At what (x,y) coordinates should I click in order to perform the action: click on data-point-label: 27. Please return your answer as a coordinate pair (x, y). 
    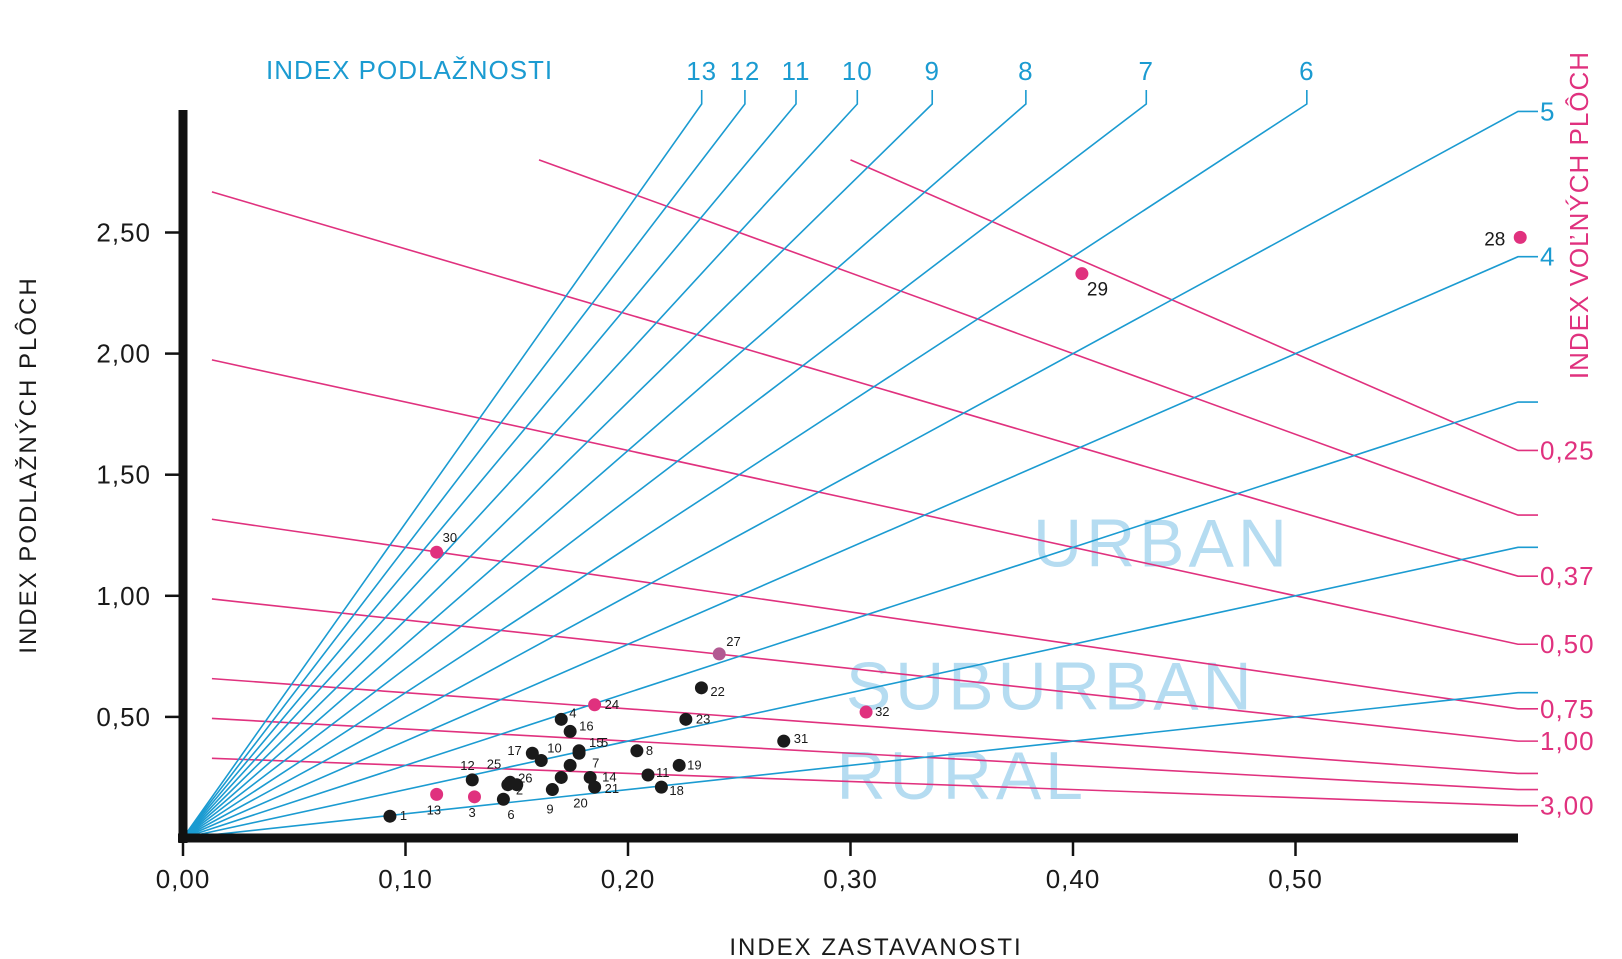
    Looking at the image, I should click on (733, 641).